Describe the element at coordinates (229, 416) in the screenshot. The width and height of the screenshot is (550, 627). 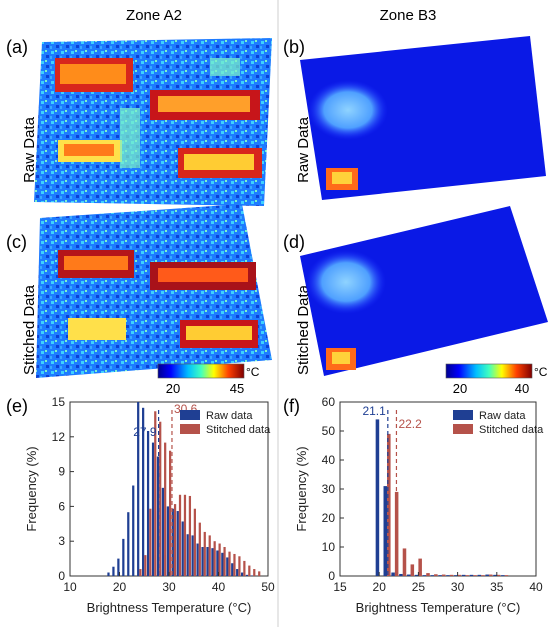
I see `legend-label: Raw data` at that location.